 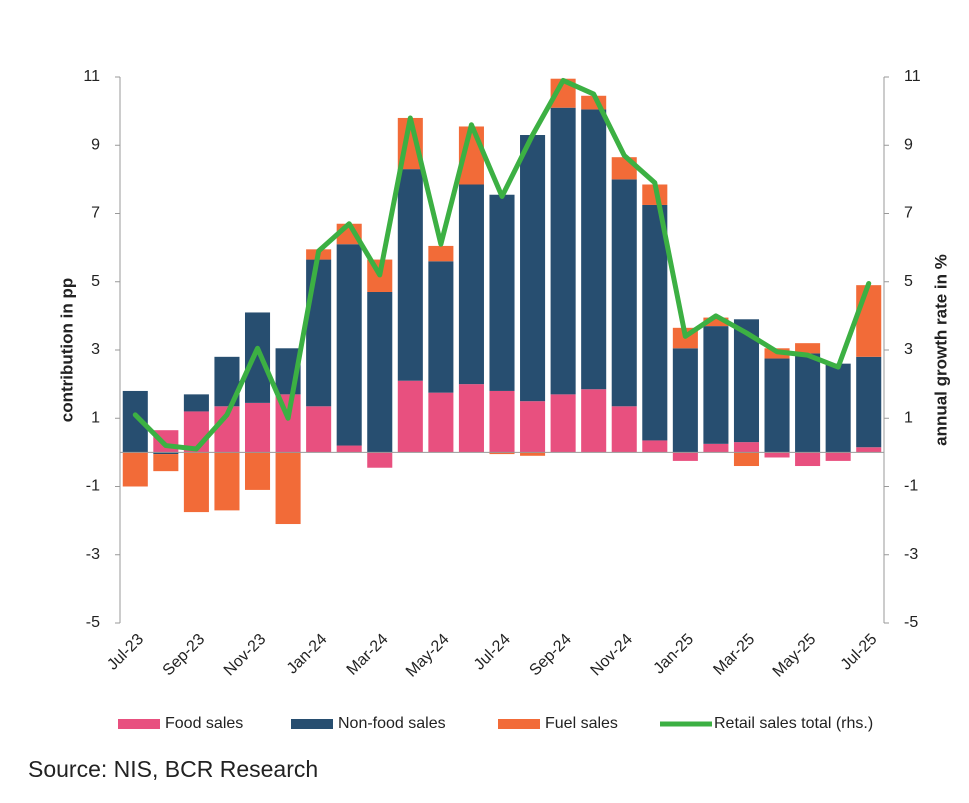 What do you see at coordinates (95, 281) in the screenshot?
I see `y-tick-label: 5` at bounding box center [95, 281].